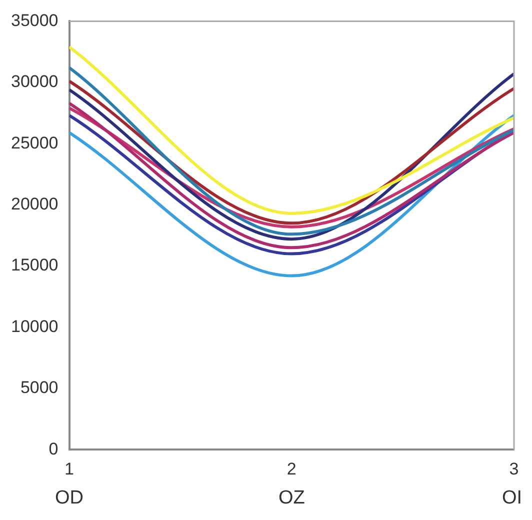 The height and width of the screenshot is (520, 532). What do you see at coordinates (292, 498) in the screenshot?
I see `text: OZ` at bounding box center [292, 498].